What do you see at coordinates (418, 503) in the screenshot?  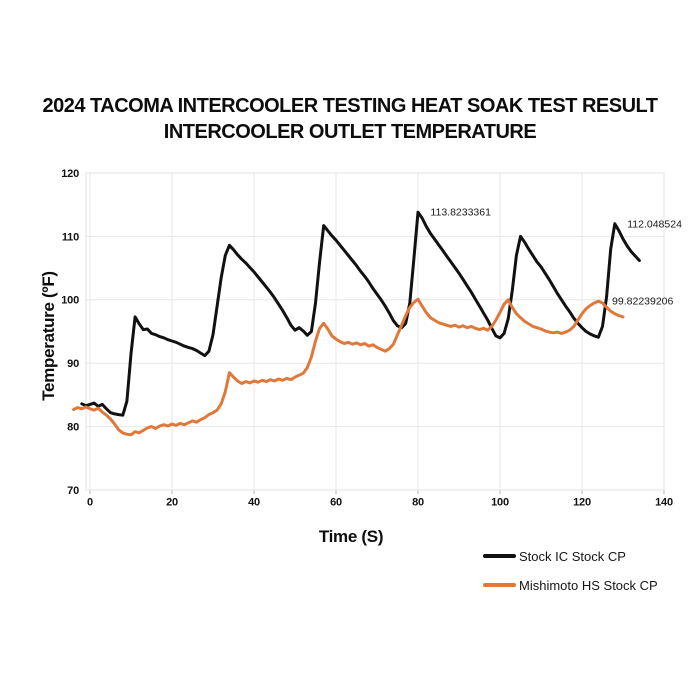 I see `x-tick-label: 80` at bounding box center [418, 503].